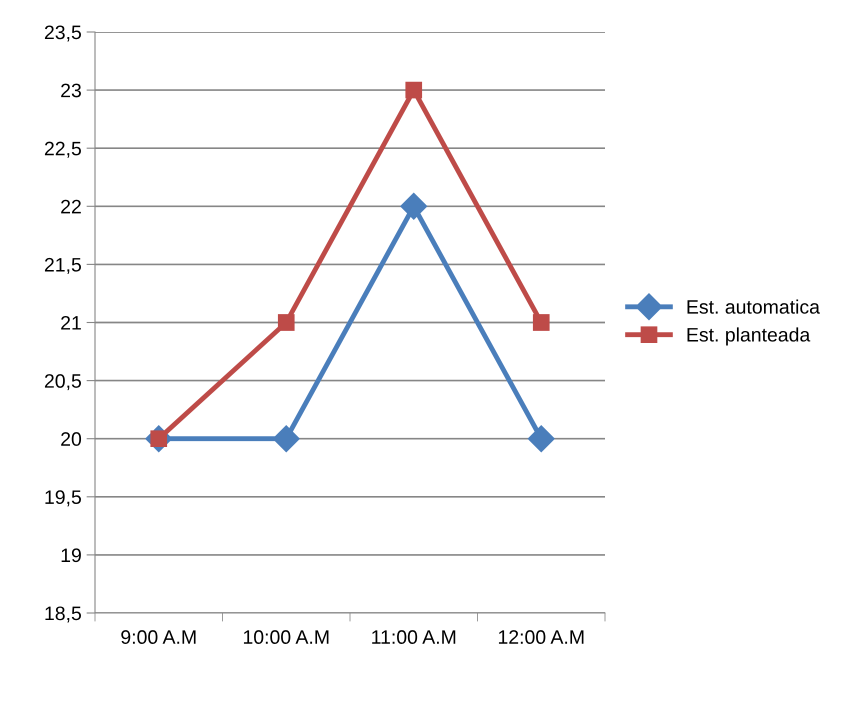  What do you see at coordinates (62, 150) in the screenshot?
I see `y-tick-label: 22,5` at bounding box center [62, 150].